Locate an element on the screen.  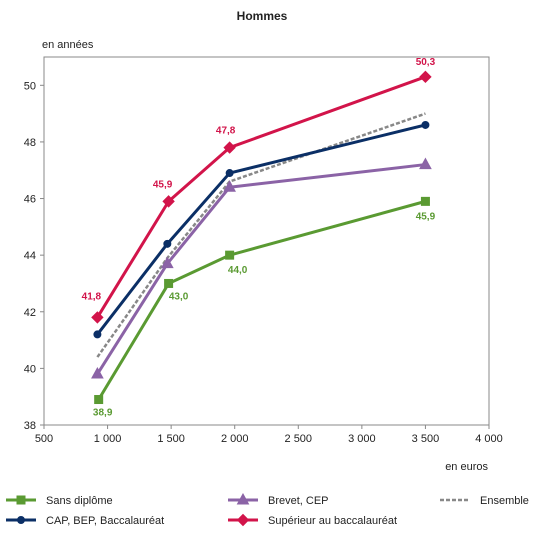
y-tick-label: 50 is located at coordinates (30, 86).